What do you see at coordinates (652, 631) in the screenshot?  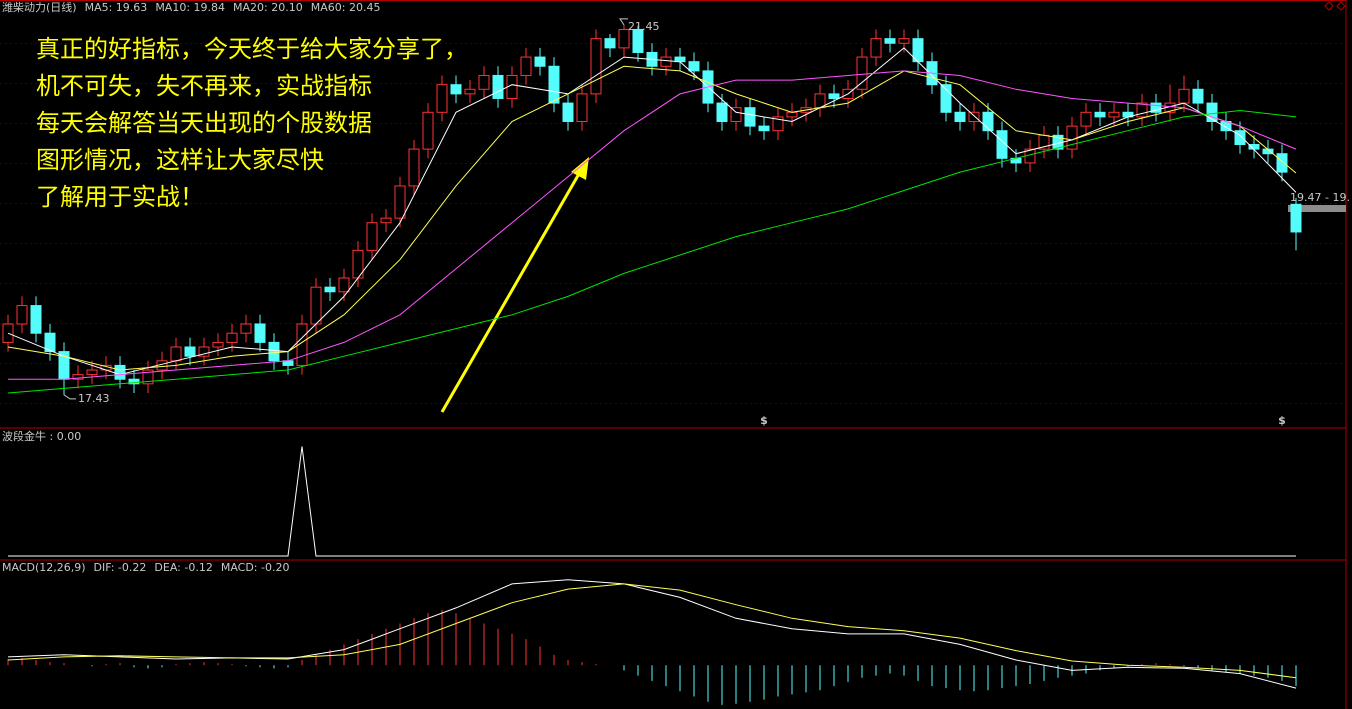 I see `macd-line` at bounding box center [652, 631].